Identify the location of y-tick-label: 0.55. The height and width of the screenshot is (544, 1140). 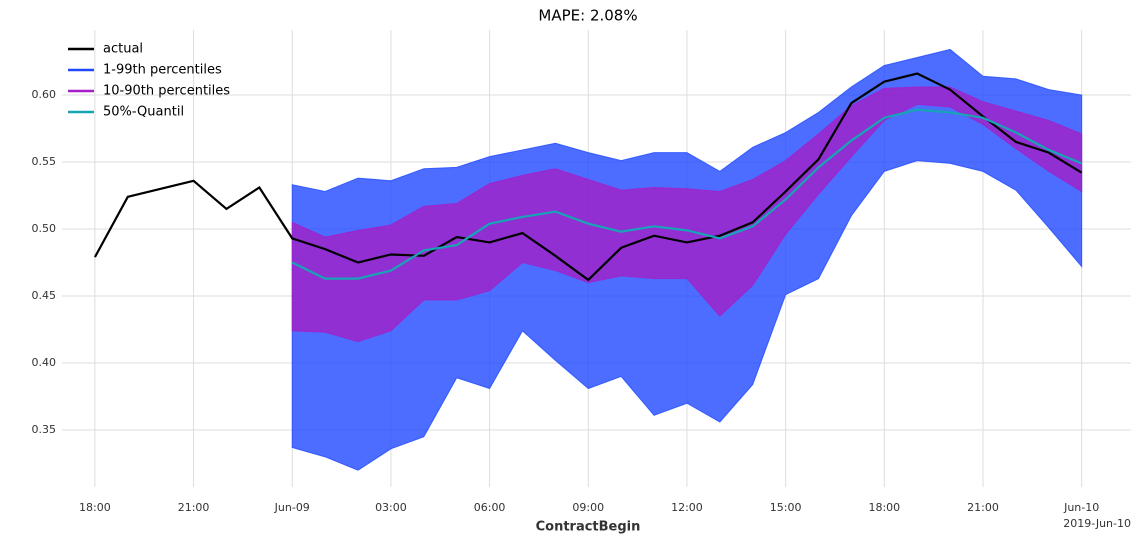
(44, 161).